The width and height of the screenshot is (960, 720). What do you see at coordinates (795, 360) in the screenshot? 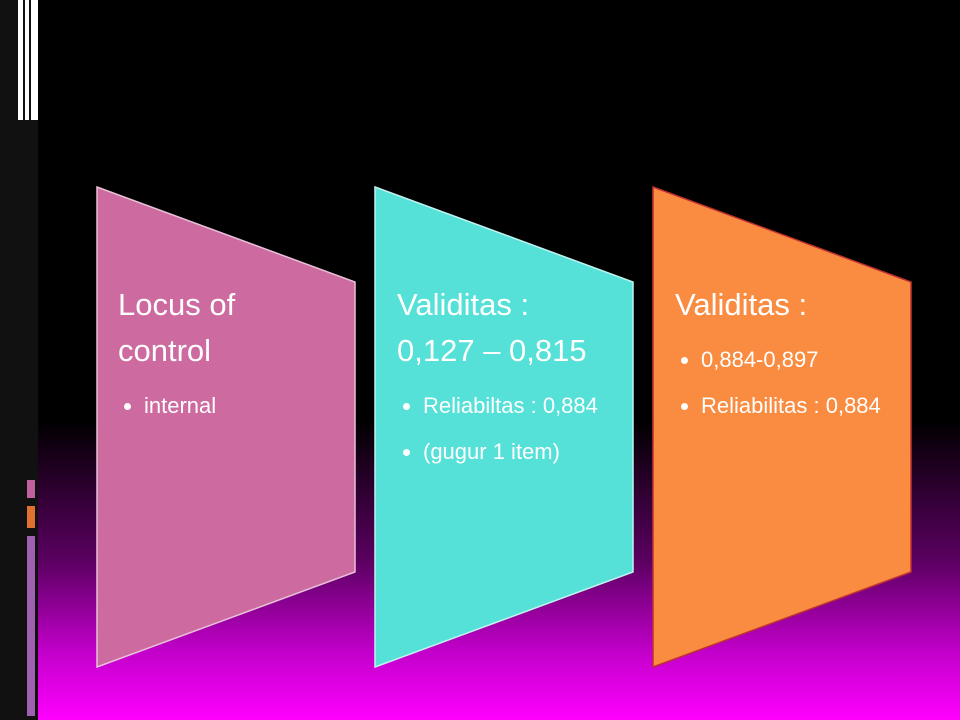
I see `bullet: 0,884-0,897` at bounding box center [795, 360].